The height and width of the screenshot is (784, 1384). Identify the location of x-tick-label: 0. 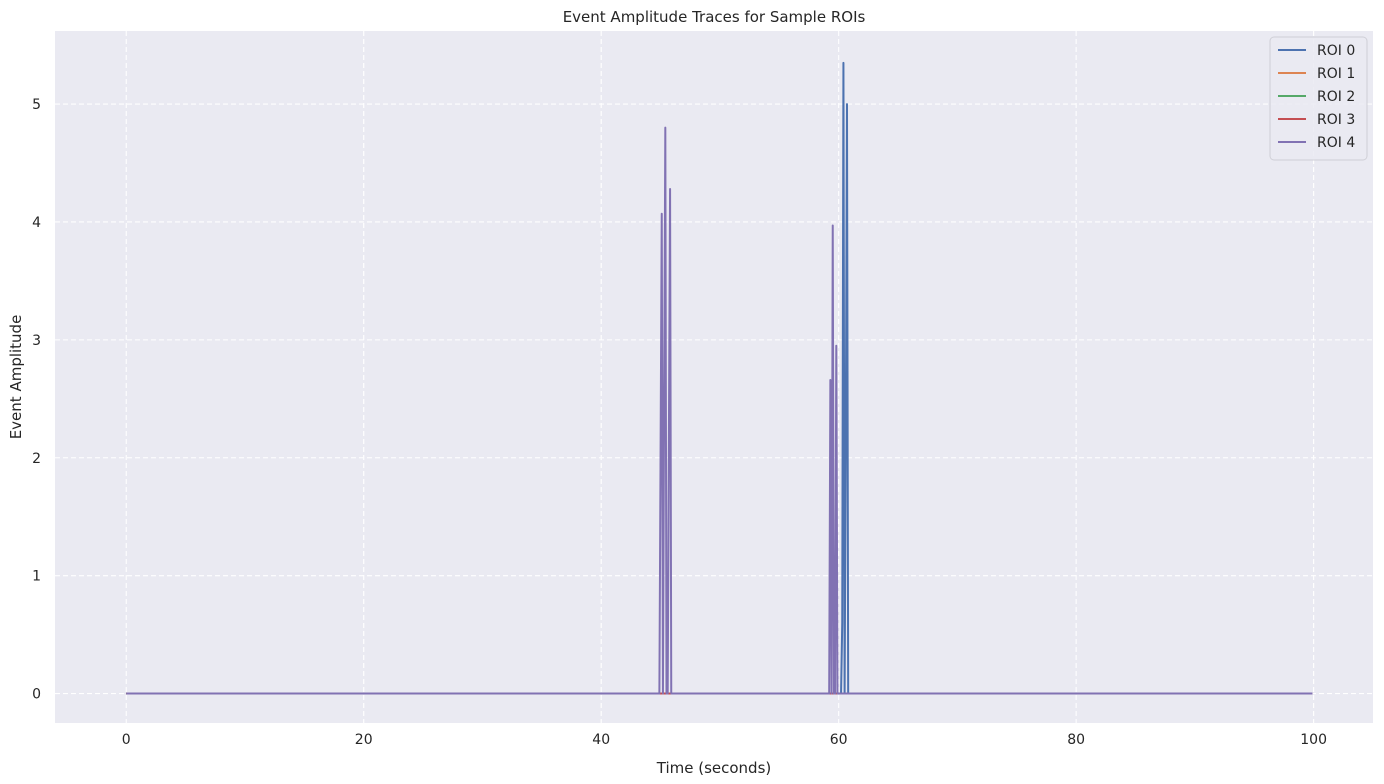
(126, 740).